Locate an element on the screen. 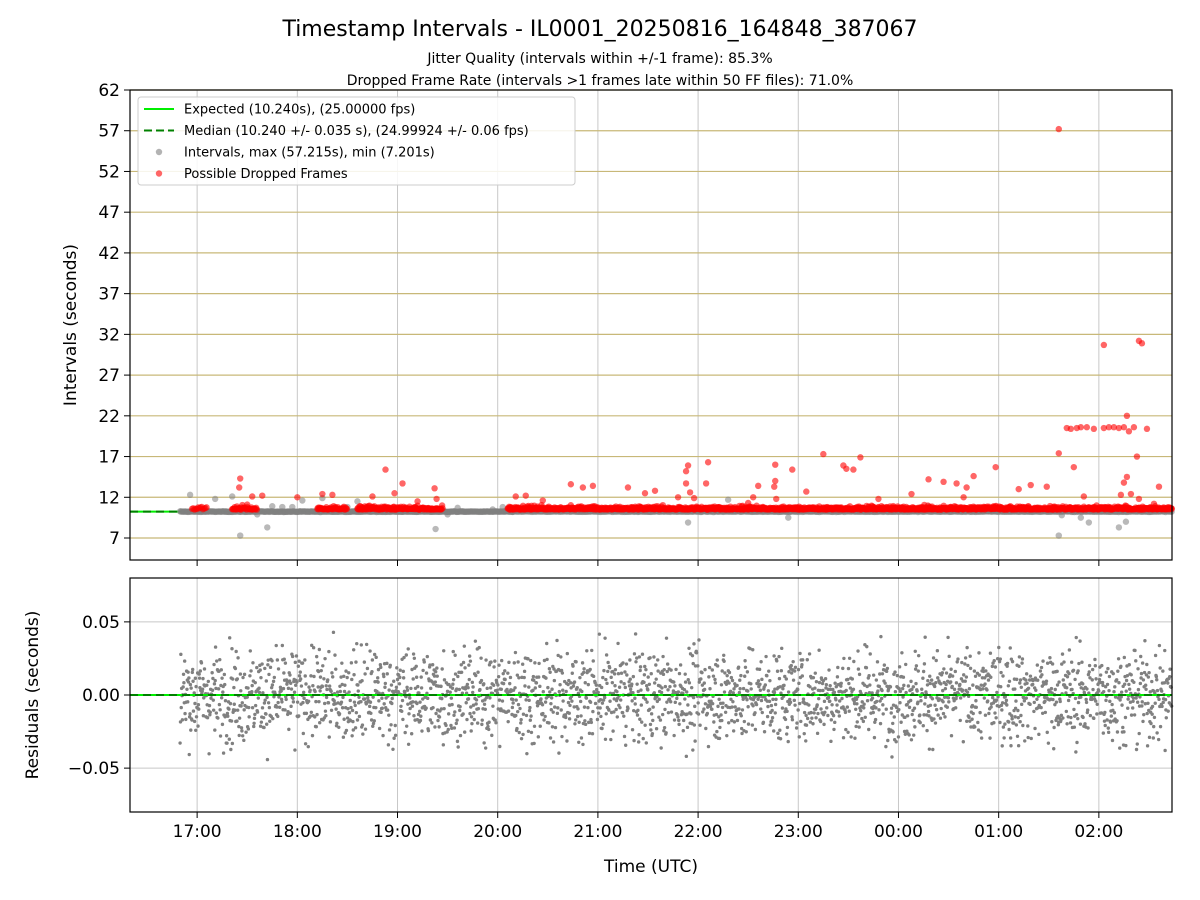  y-tick-label: 52 is located at coordinates (109, 172).